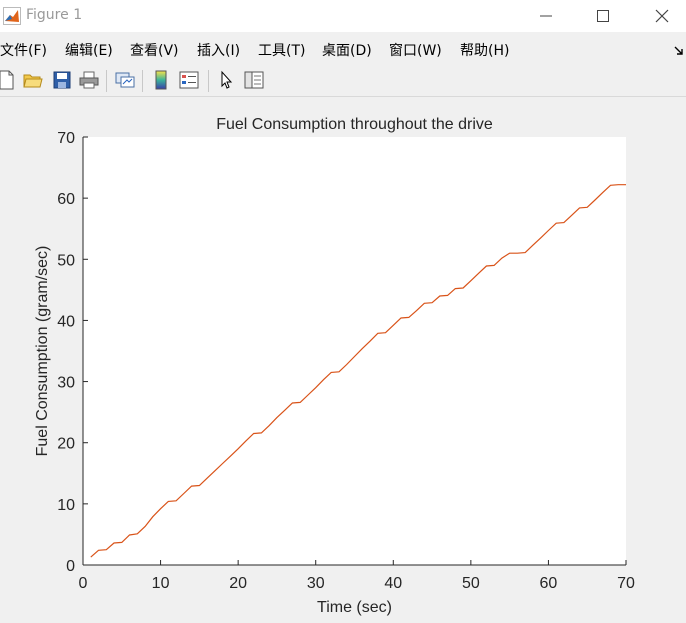  What do you see at coordinates (484, 50) in the screenshot?
I see `menu-help: 帮助(H)` at bounding box center [484, 50].